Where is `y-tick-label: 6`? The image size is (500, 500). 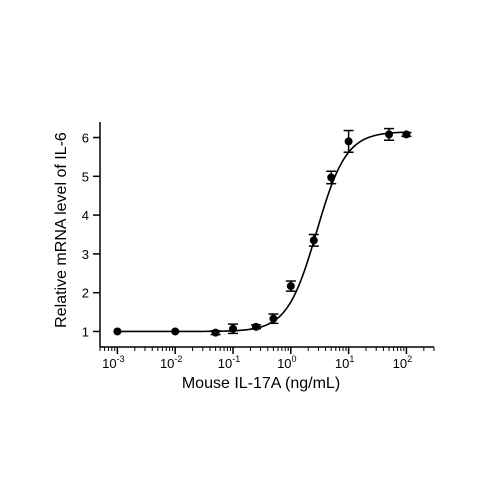 y-tick-label: 6 is located at coordinates (85, 138).